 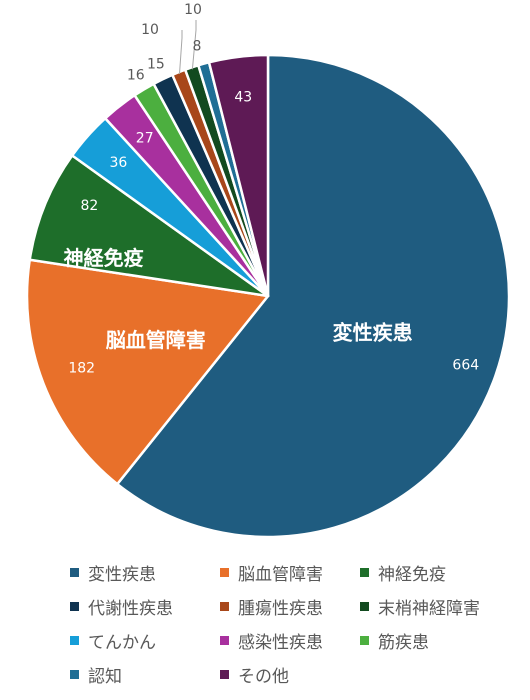 I want to click on slice-category-label: 神経免疫, so click(x=104, y=258).